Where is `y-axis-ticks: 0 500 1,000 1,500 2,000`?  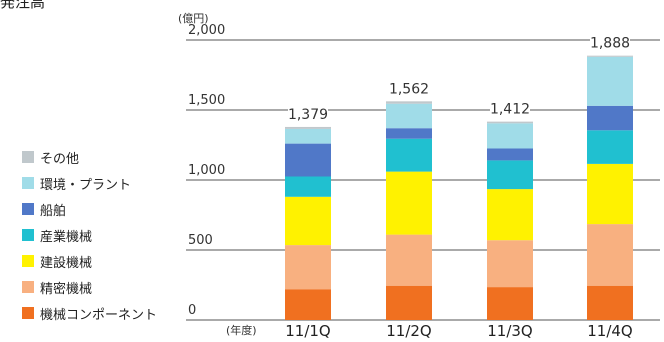
y-axis-ticks: 0 500 1,000 1,500 2,000 is located at coordinates (206, 170).